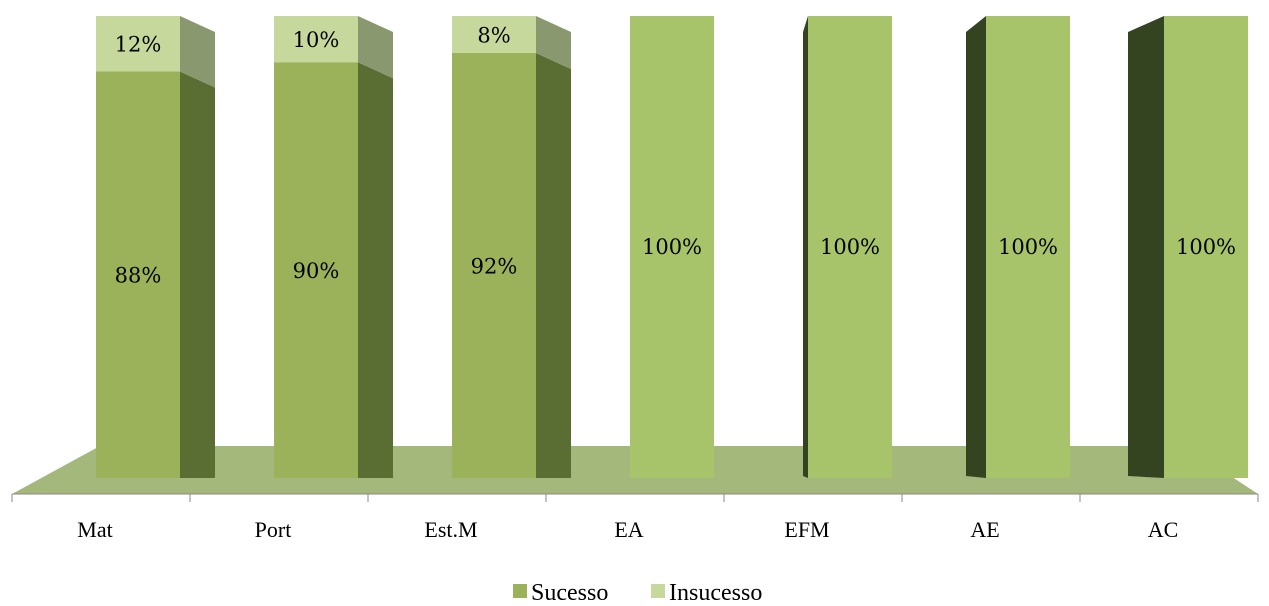  I want to click on data-label-insucesso: 10%, so click(316, 40).